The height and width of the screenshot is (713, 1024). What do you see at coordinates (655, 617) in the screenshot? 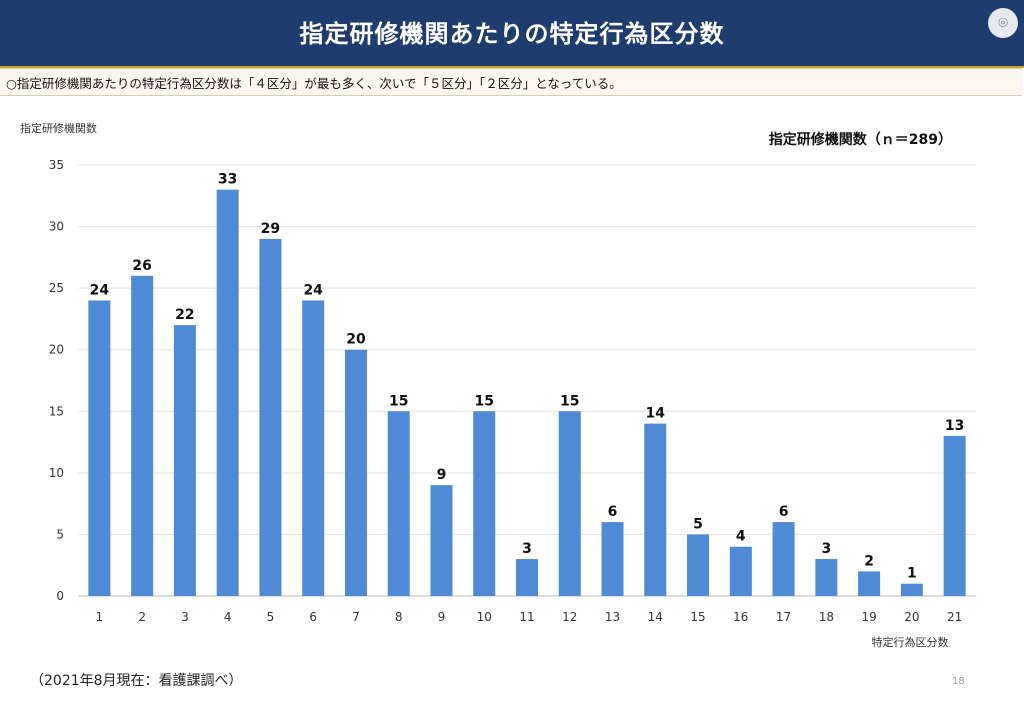
I see `x-tick-label: 14` at bounding box center [655, 617].